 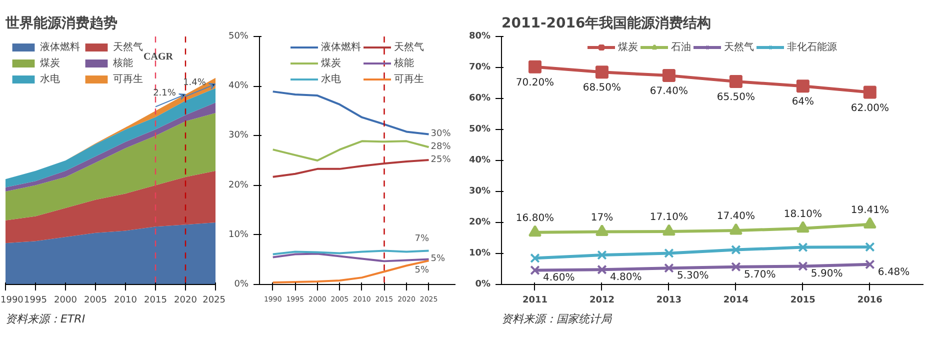 I want to click on data-label: 30%, so click(x=441, y=134).